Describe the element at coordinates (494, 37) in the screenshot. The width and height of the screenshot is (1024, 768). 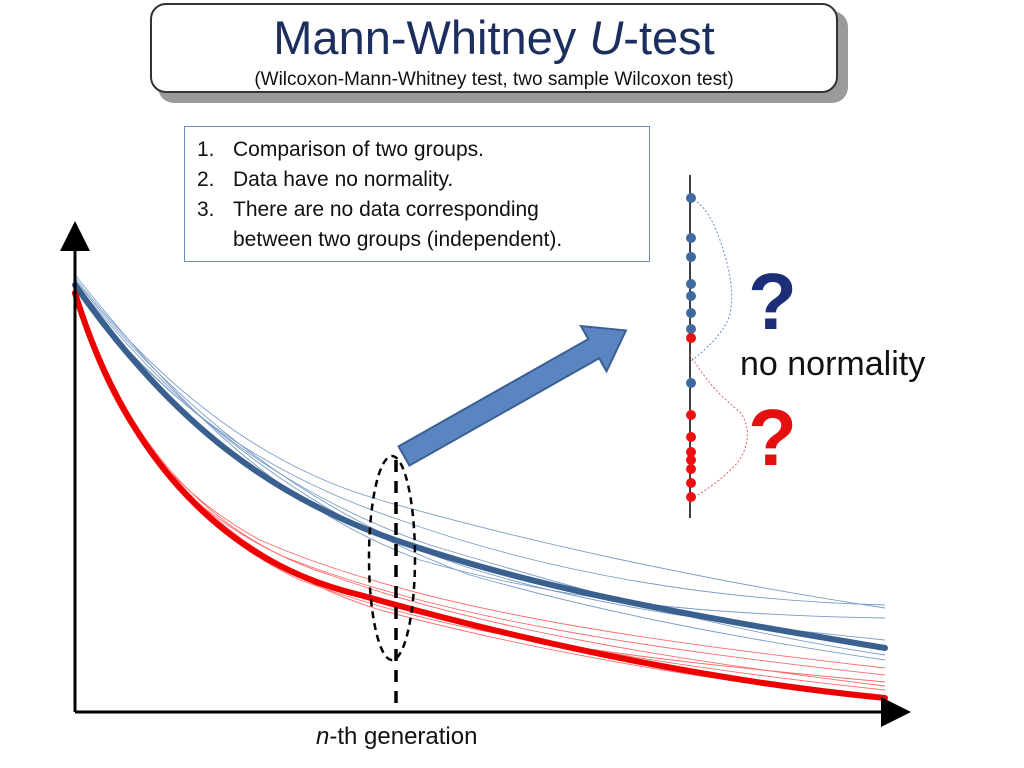
I see `page-title: Mann-Whitney U-test` at that location.